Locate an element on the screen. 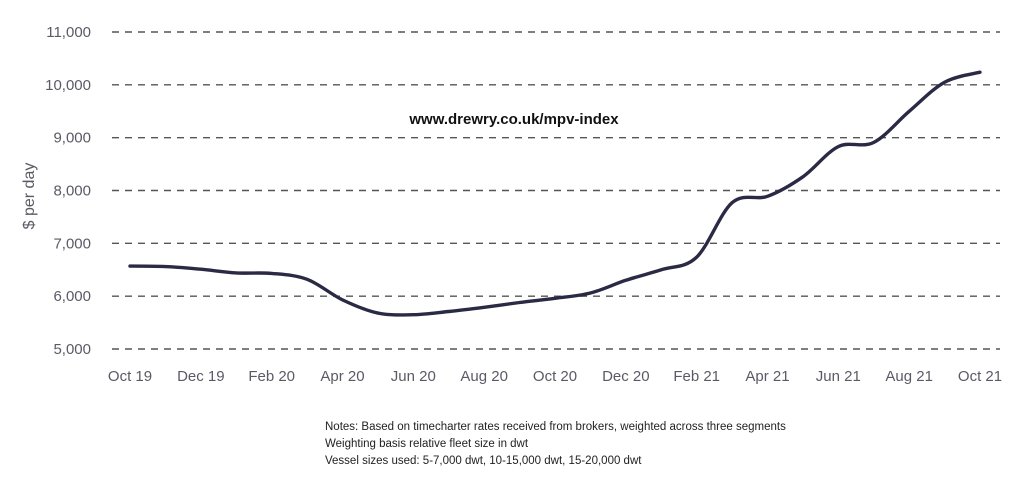 Image resolution: width=1024 pixels, height=491 pixels. x-tick-label: Aug 20 is located at coordinates (484, 376).